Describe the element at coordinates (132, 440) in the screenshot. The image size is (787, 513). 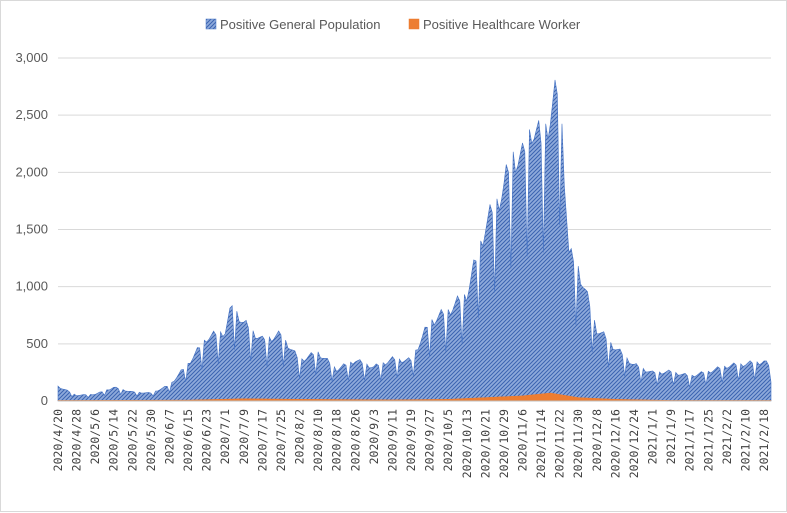
I see `x-tick-label: 2020/5/22` at that location.